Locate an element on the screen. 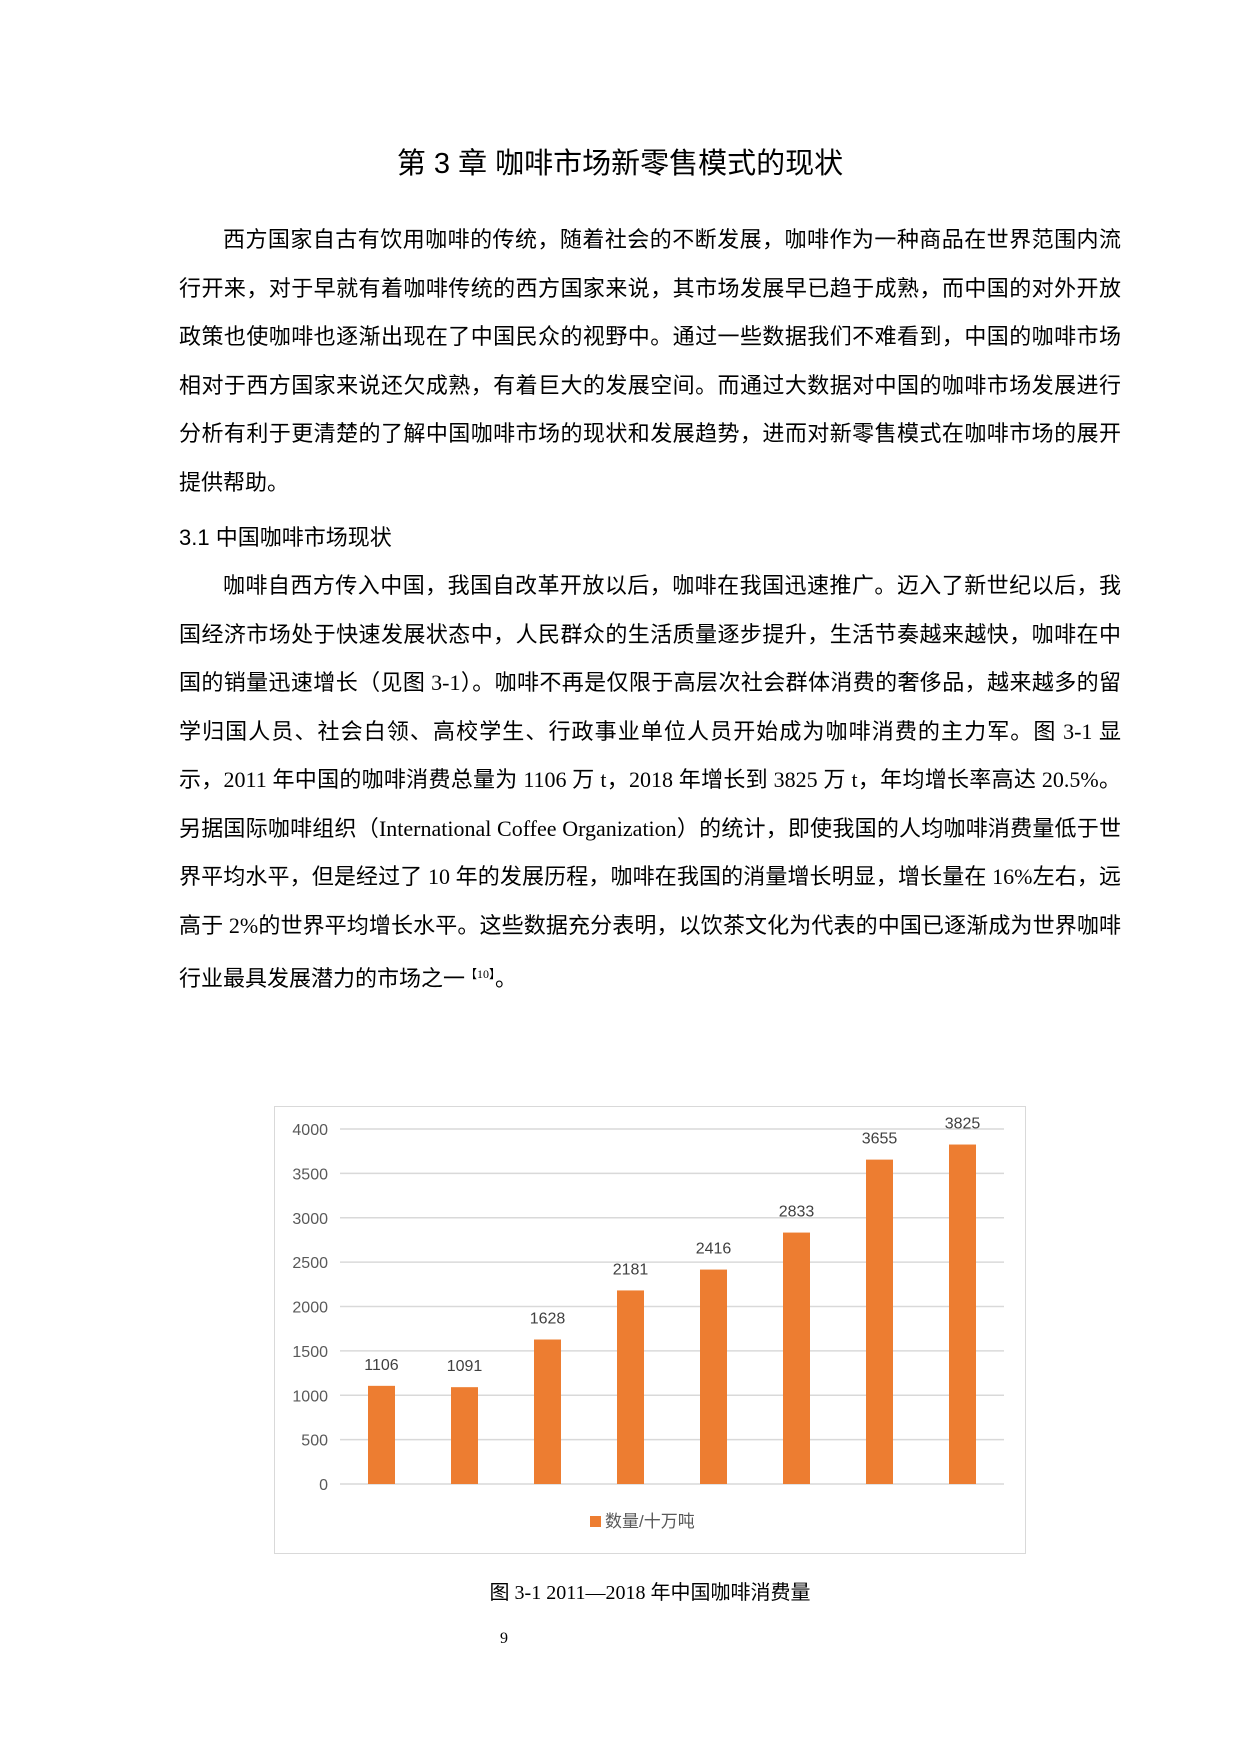 The height and width of the screenshot is (1754, 1240). y-tick-label: 1000 is located at coordinates (310, 1396).